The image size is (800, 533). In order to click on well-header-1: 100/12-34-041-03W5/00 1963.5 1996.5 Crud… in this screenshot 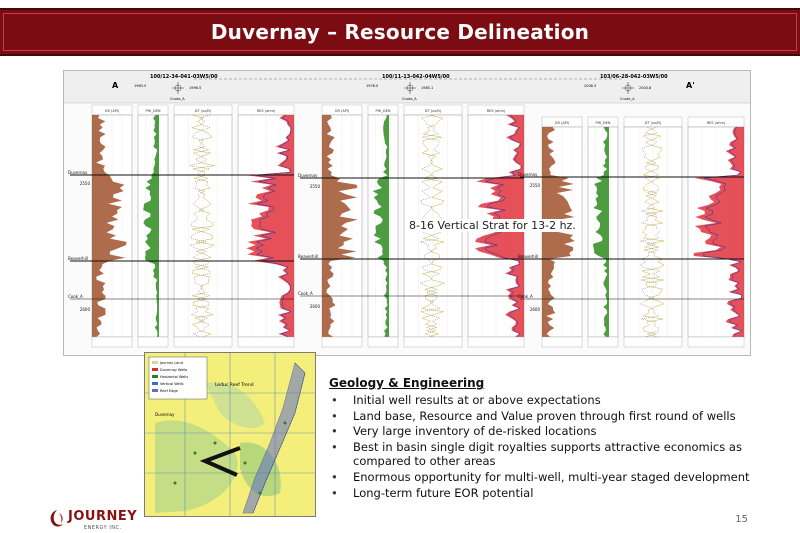, I will do `click(176, 87)`.